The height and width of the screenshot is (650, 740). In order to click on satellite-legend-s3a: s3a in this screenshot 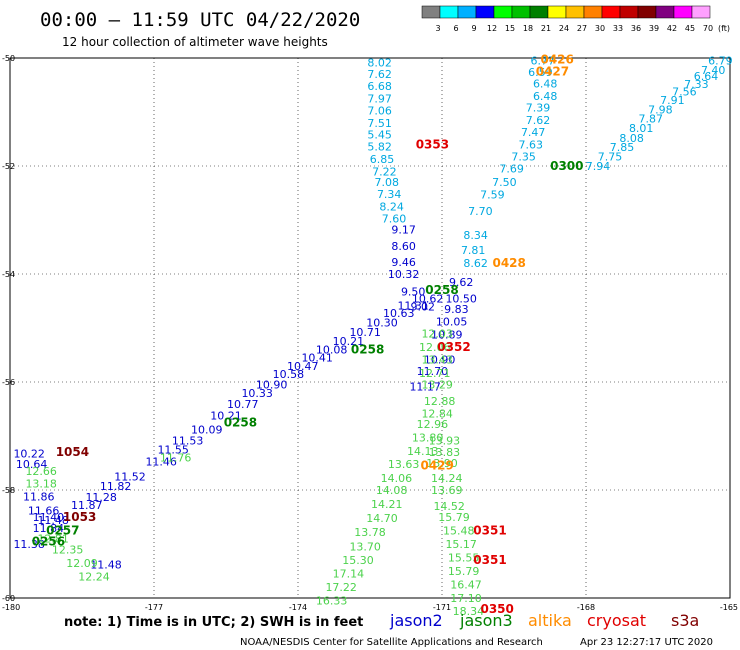, I will do `click(685, 620)`.